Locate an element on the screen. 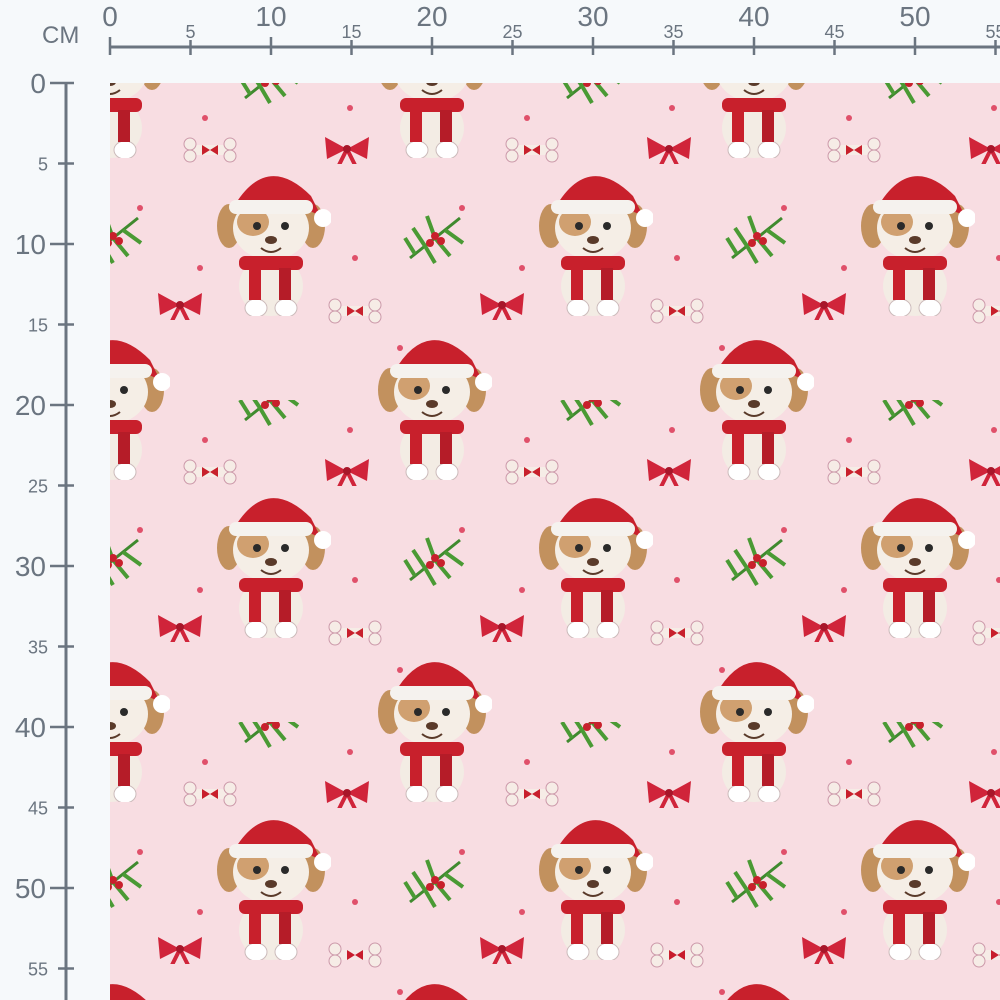 This screenshot has height=1000, width=1000. top-tick-label: 35 is located at coordinates (673, 32).